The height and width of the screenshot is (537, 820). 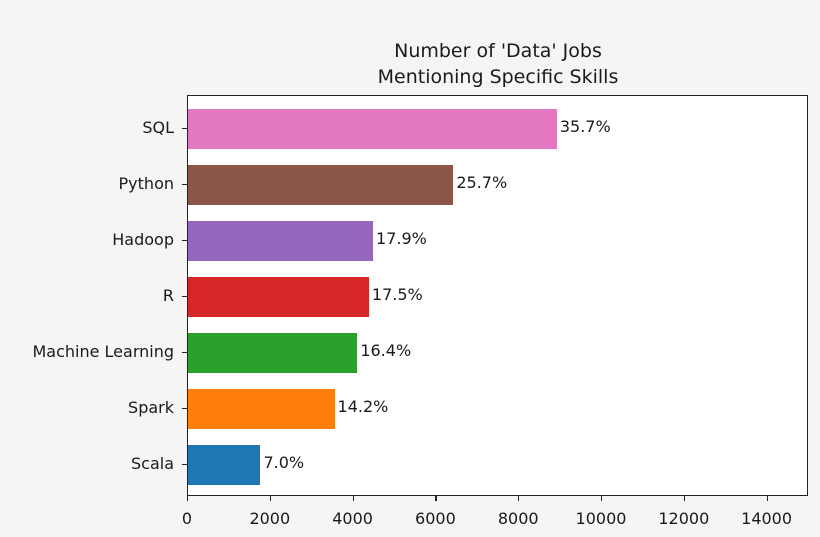 What do you see at coordinates (401, 238) in the screenshot?
I see `bar-value-label: 17.9%` at bounding box center [401, 238].